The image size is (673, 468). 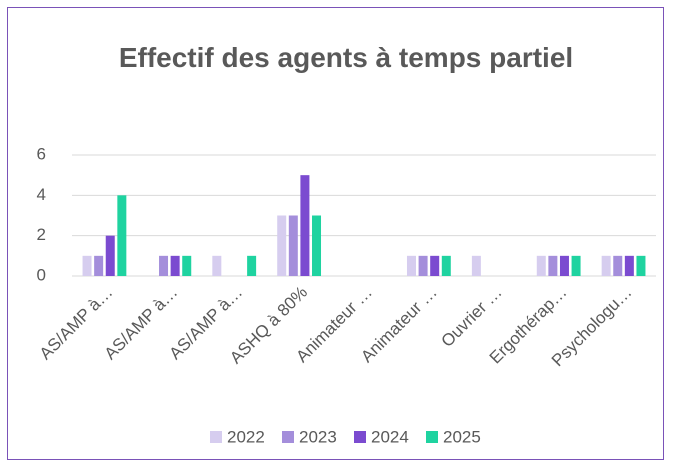 I want to click on legend-label: 2023, so click(x=318, y=436).